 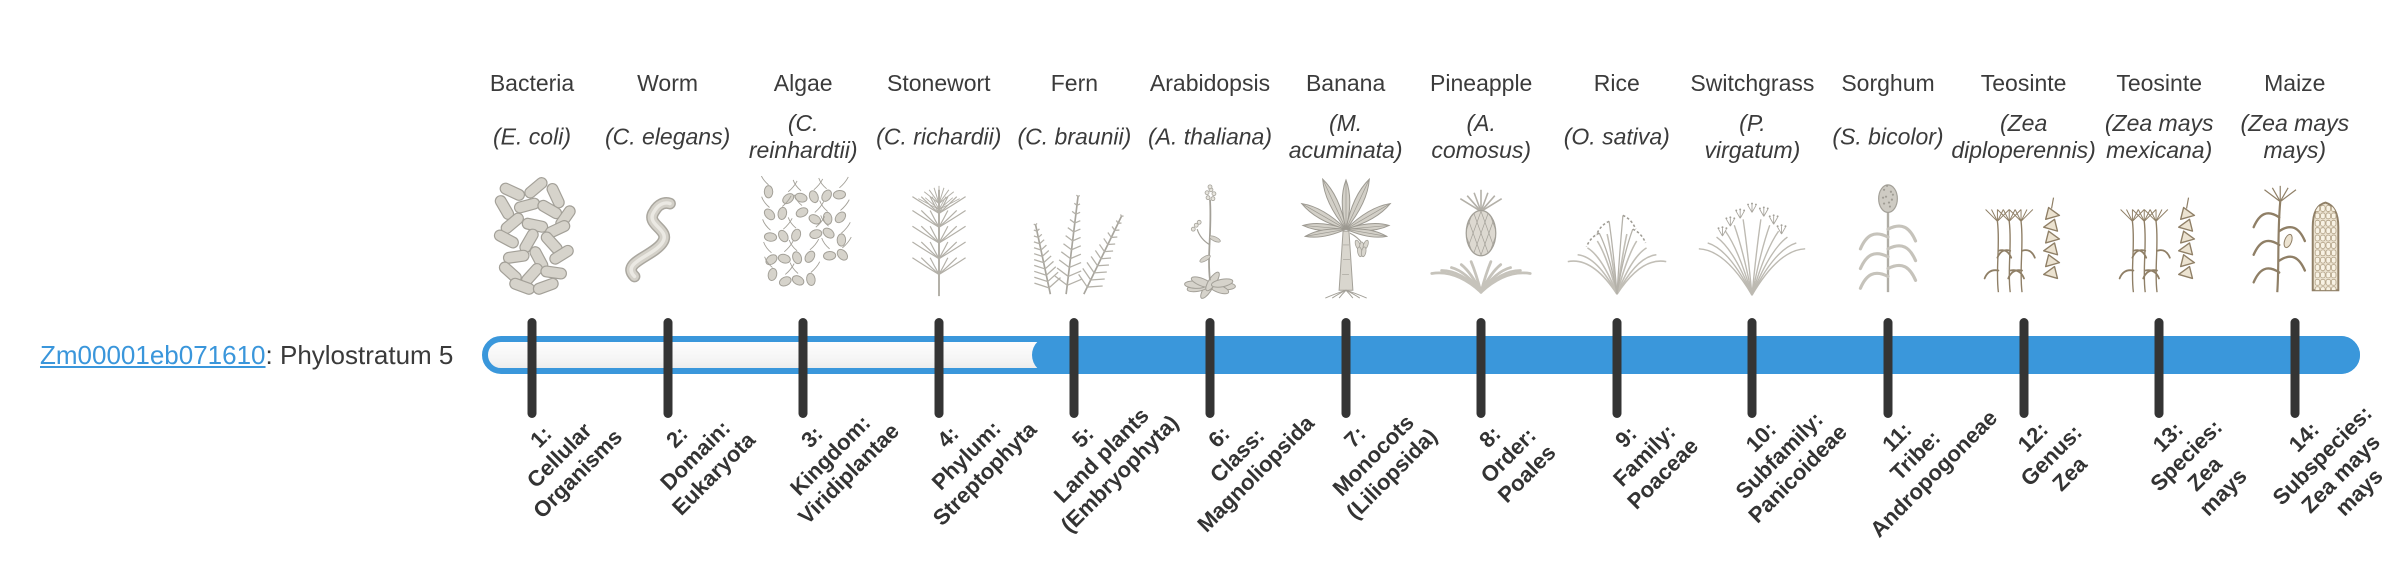 What do you see at coordinates (707, 468) in the screenshot?
I see `phylostratum-label: 2: Domain: Eukaryota` at bounding box center [707, 468].